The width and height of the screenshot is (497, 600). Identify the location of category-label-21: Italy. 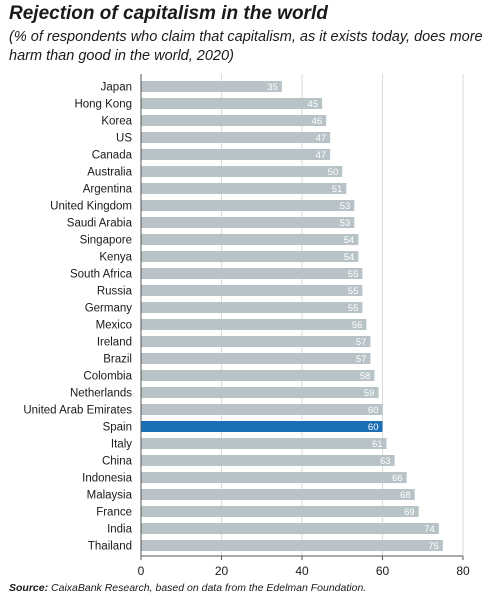
(121, 445).